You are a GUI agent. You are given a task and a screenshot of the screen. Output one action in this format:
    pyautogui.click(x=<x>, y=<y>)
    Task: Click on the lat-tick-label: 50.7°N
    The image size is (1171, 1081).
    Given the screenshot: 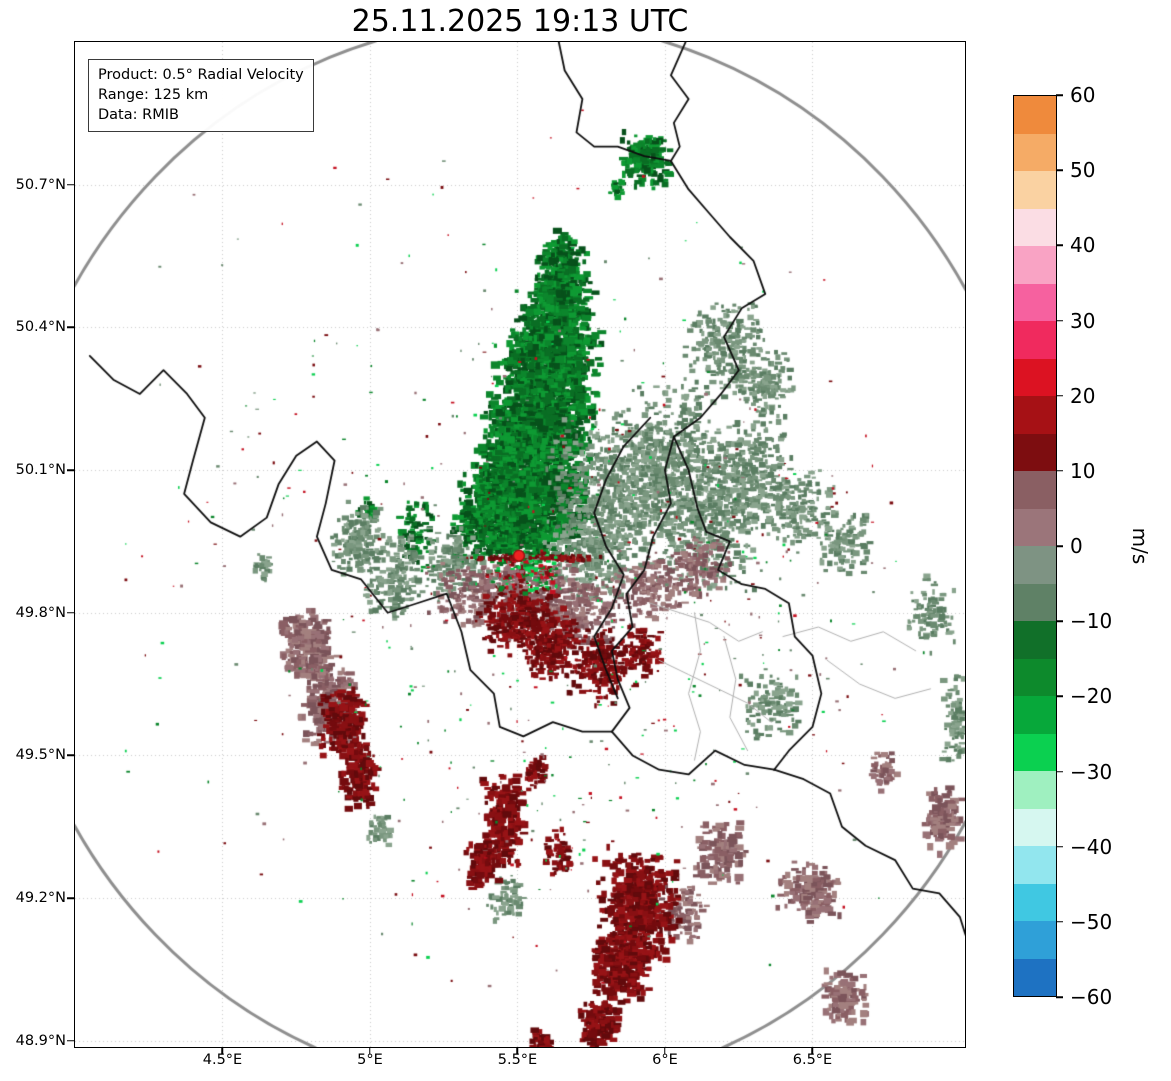 What is the action you would take?
    pyautogui.click(x=40, y=184)
    